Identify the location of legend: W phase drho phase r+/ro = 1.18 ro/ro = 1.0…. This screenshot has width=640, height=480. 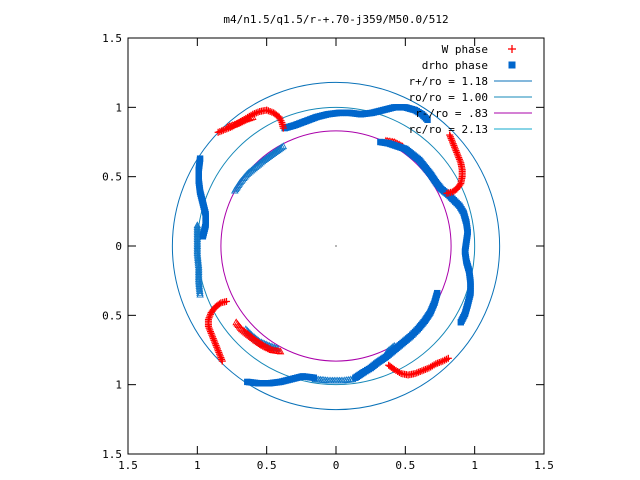
(470, 89).